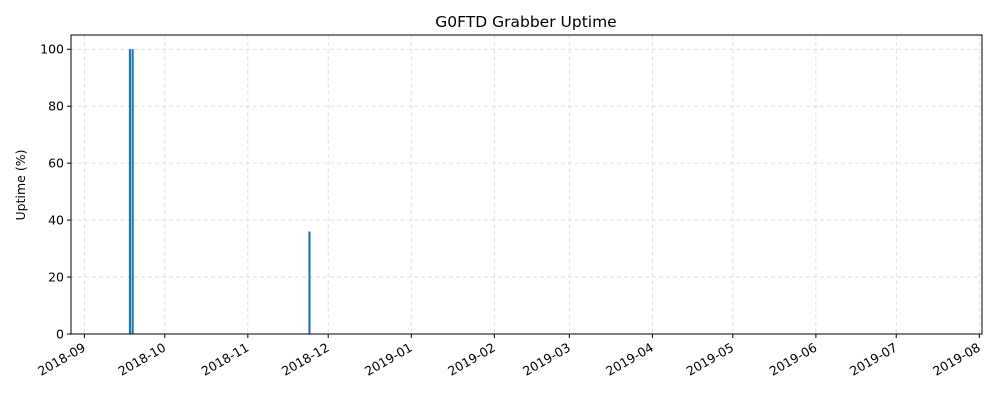 The image size is (1000, 404). I want to click on y-axis: 0 20 40 60 80 100, so click(55, 192).